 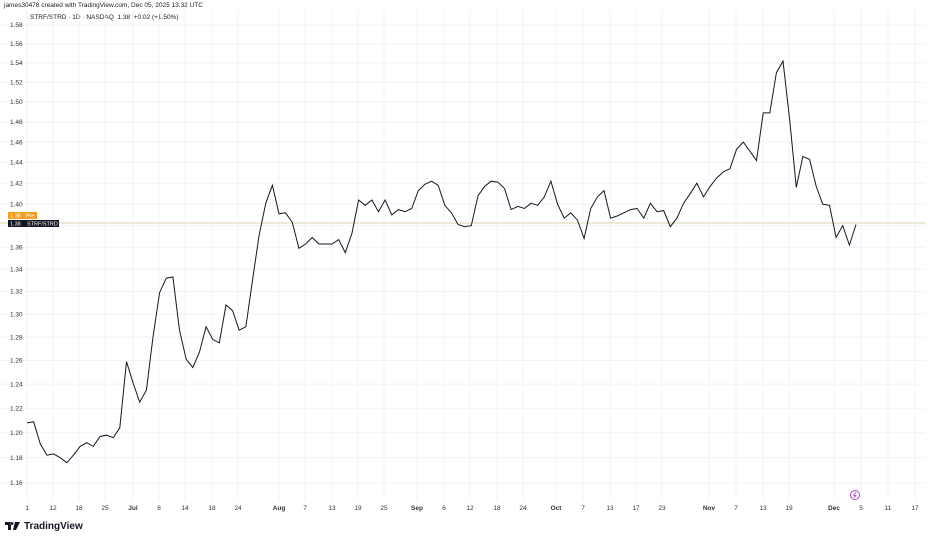 What do you see at coordinates (15, 217) in the screenshot?
I see `pre-value: 1.38` at bounding box center [15, 217].